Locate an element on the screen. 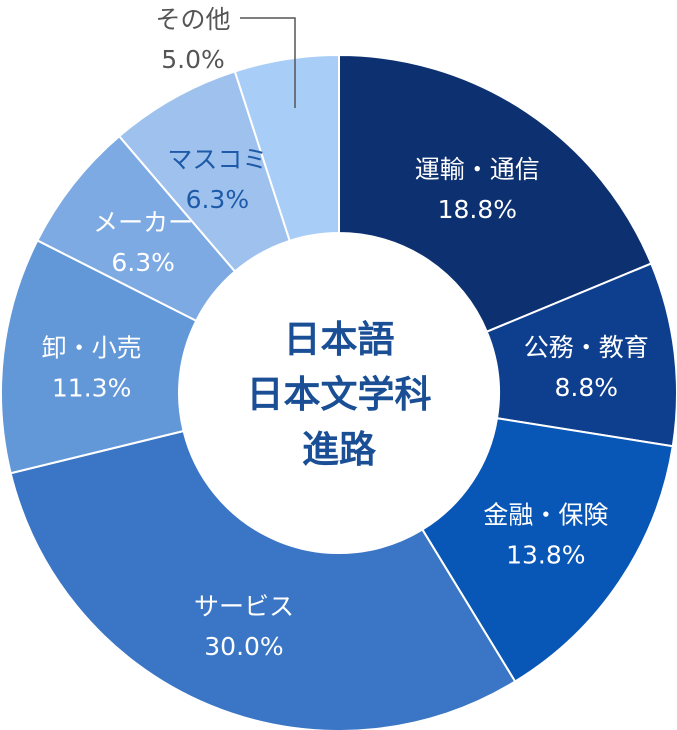 The height and width of the screenshot is (730, 677). other-callout is located at coordinates (268, 62).